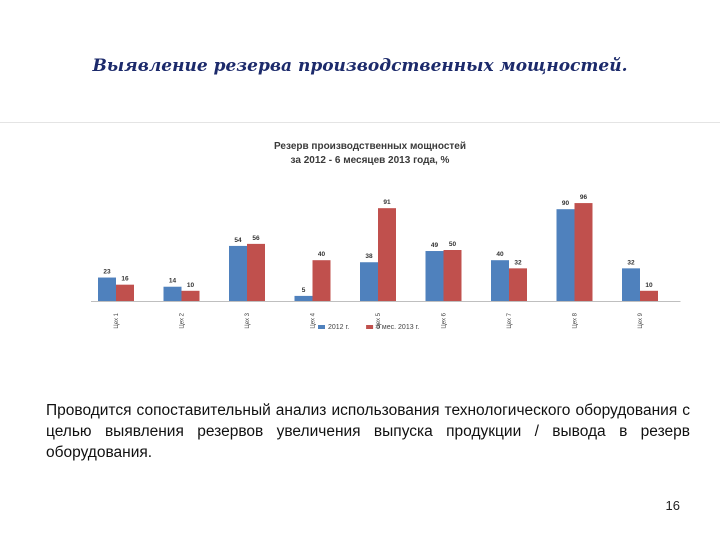 The height and width of the screenshot is (540, 720). I want to click on category-label-1: Цех 1, so click(117, 320).